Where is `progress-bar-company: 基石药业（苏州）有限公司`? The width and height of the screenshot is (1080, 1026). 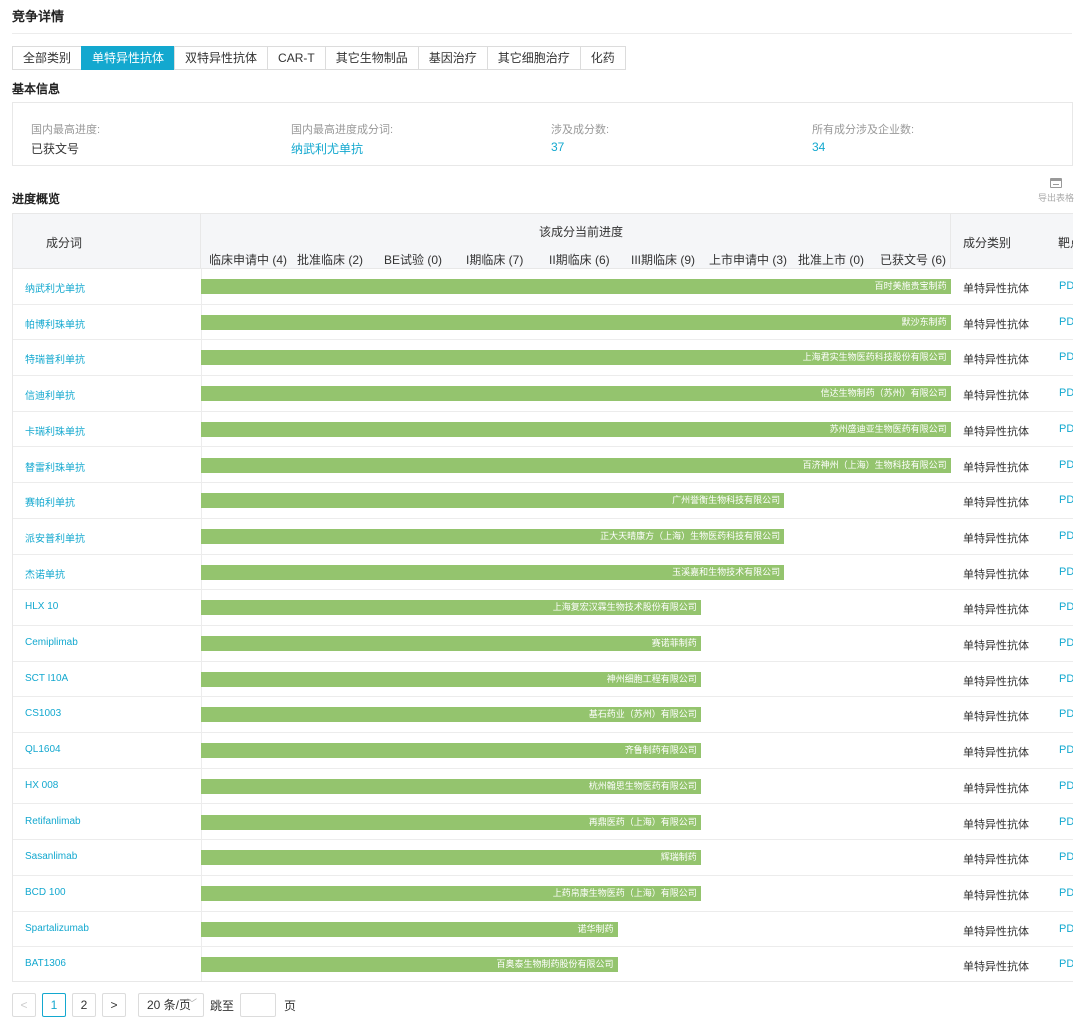 progress-bar-company: 基石药业（苏州）有限公司 is located at coordinates (642, 714).